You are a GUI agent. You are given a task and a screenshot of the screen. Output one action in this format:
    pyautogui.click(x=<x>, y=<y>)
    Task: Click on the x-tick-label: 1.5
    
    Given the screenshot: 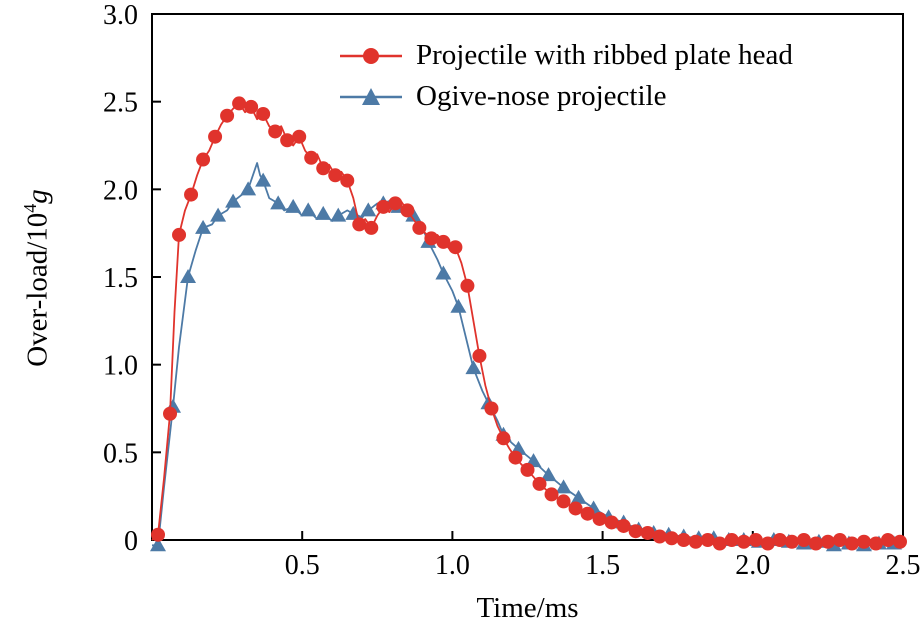 What is the action you would take?
    pyautogui.click(x=602, y=565)
    